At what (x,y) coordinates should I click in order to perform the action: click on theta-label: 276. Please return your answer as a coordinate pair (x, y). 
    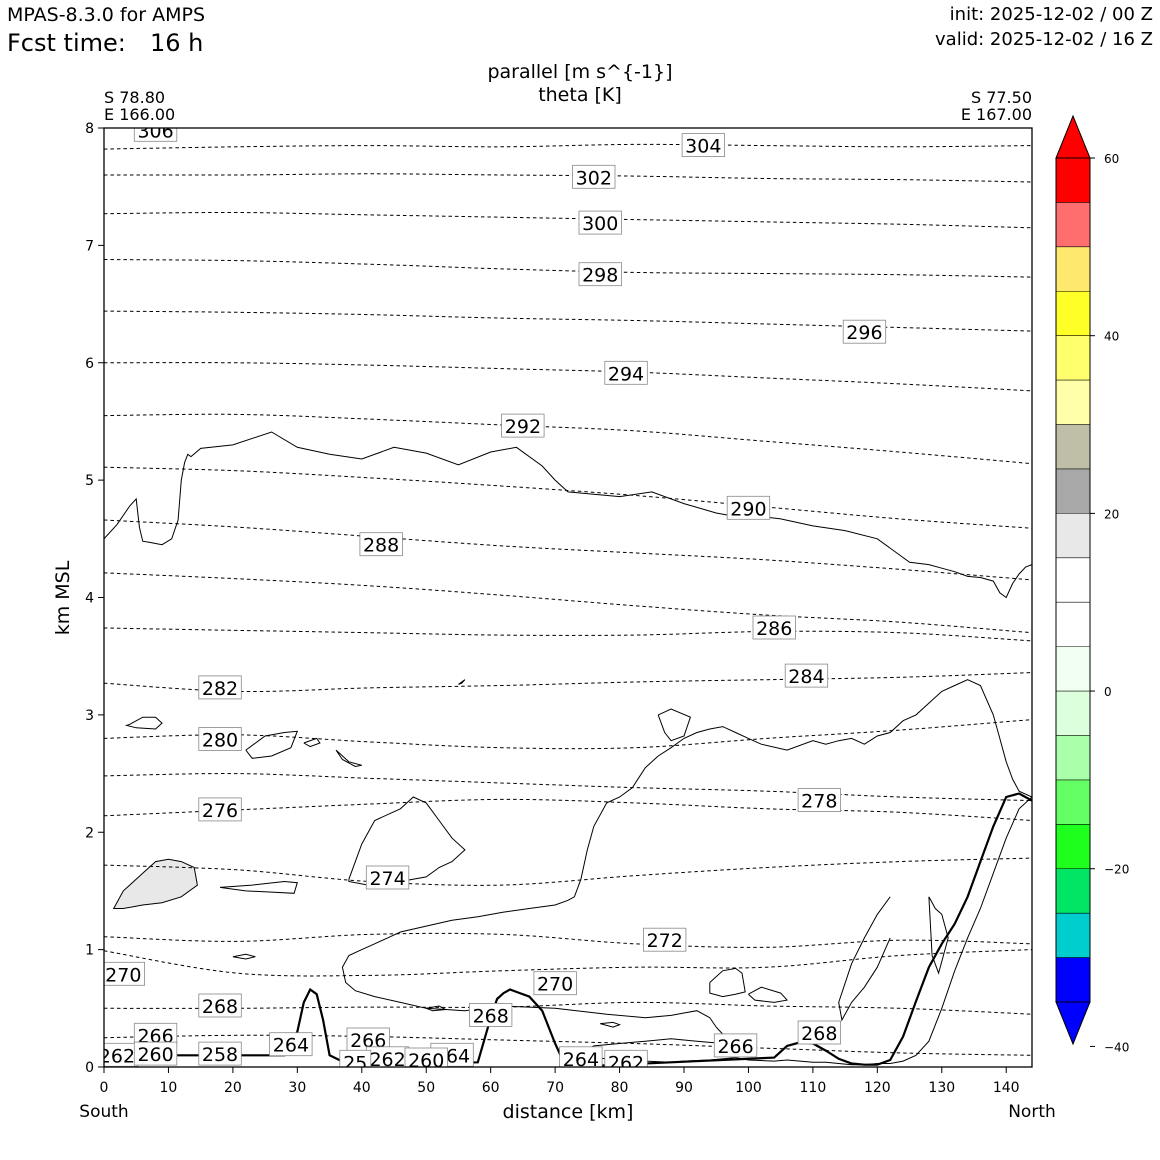
    Looking at the image, I should click on (220, 809).